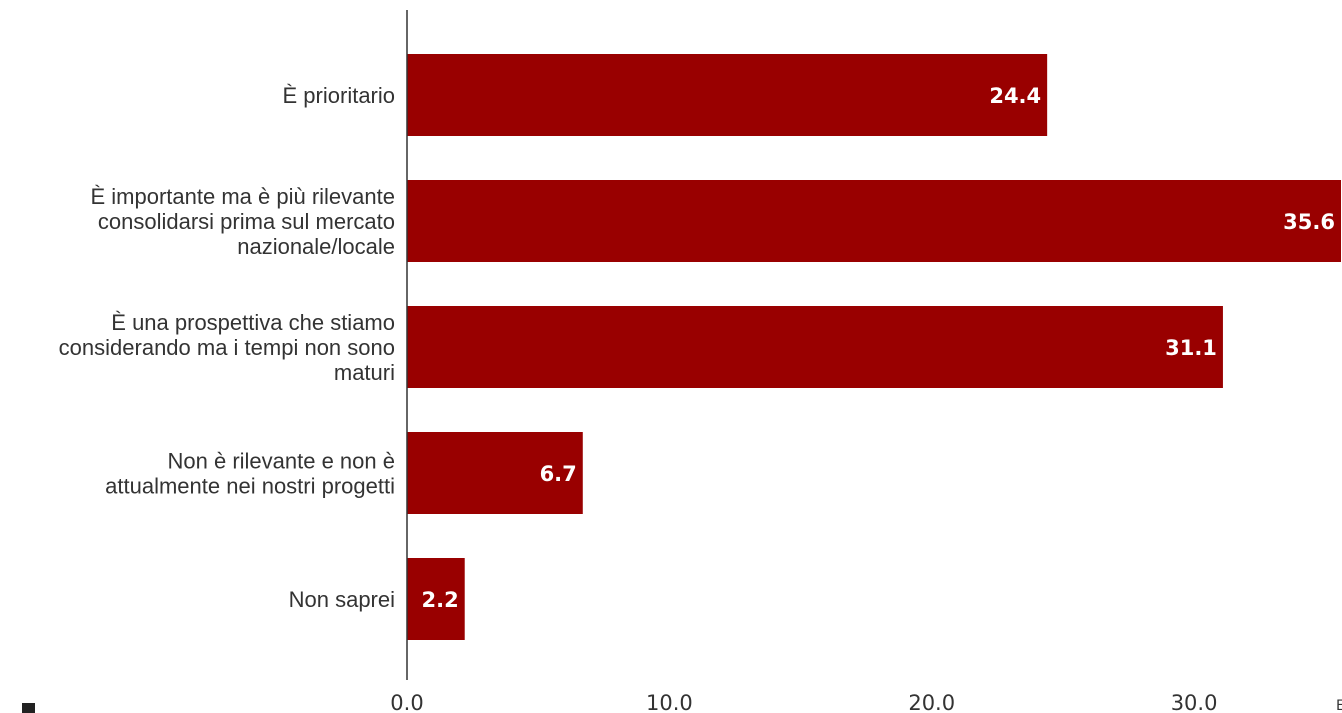  Describe the element at coordinates (243, 196) in the screenshot. I see `category-label-line: È importante ma è più rilevante` at that location.